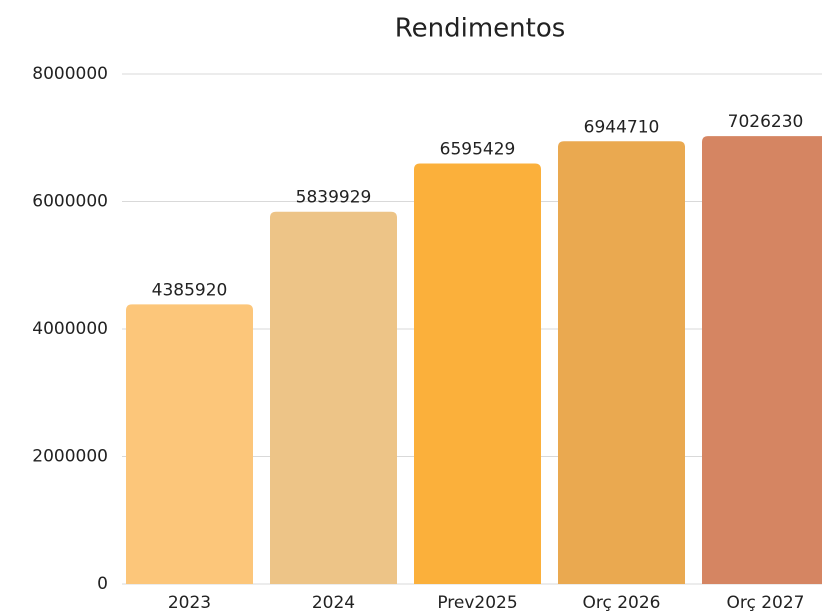 The image size is (822, 612). Describe the element at coordinates (70, 329) in the screenshot. I see `y-tick-label: 4000000` at that location.